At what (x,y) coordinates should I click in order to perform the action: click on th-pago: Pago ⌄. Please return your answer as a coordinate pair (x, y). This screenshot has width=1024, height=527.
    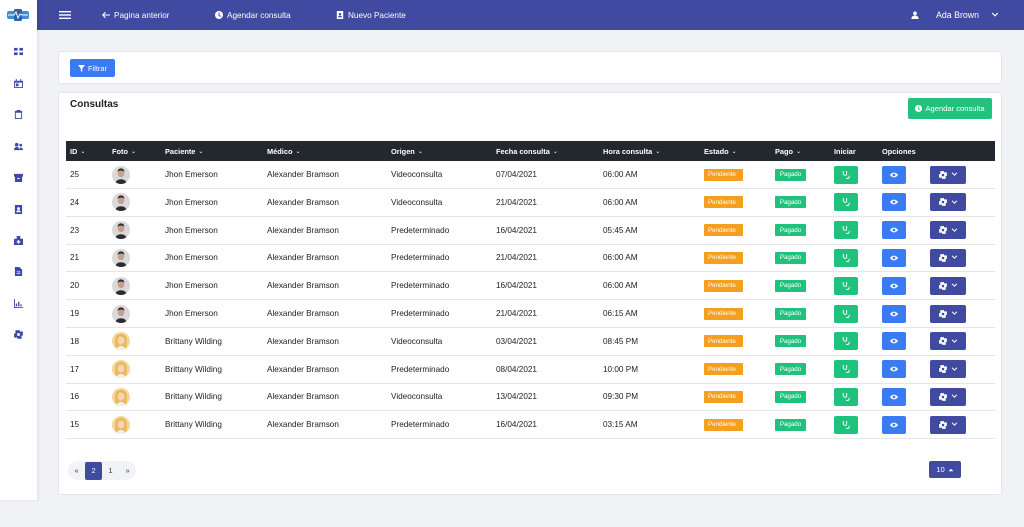
    Looking at the image, I should click on (788, 151).